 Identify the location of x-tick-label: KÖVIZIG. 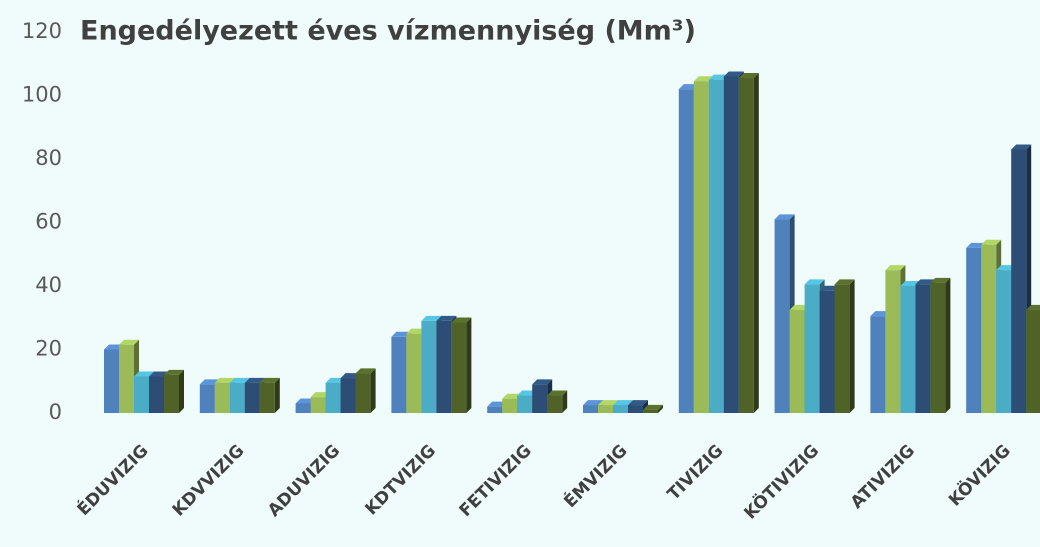
(979, 475).